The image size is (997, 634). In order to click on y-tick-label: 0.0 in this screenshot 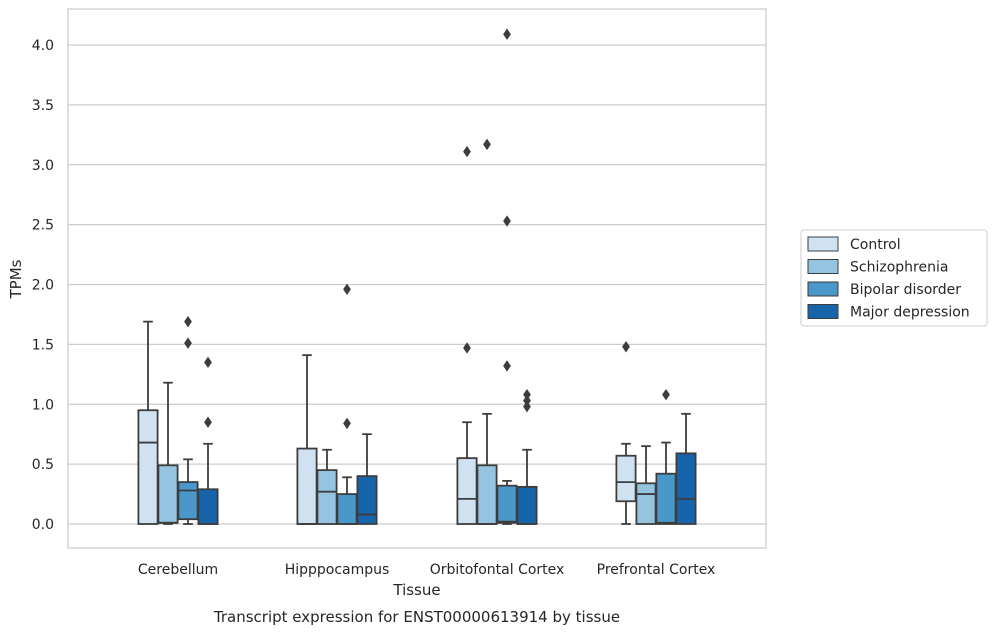, I will do `click(43, 525)`.